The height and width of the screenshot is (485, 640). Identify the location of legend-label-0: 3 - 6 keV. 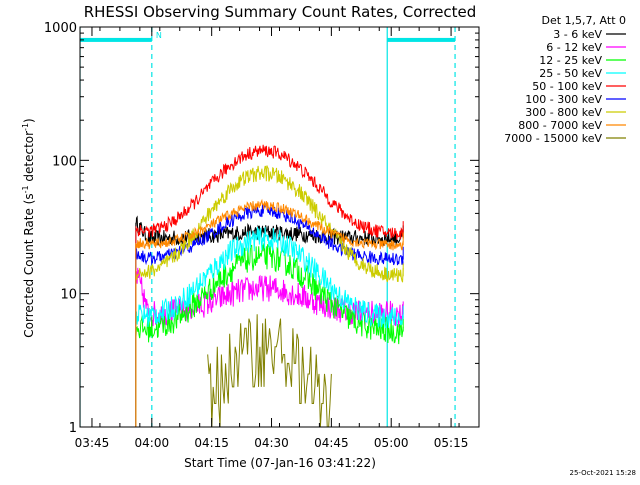
(577, 34).